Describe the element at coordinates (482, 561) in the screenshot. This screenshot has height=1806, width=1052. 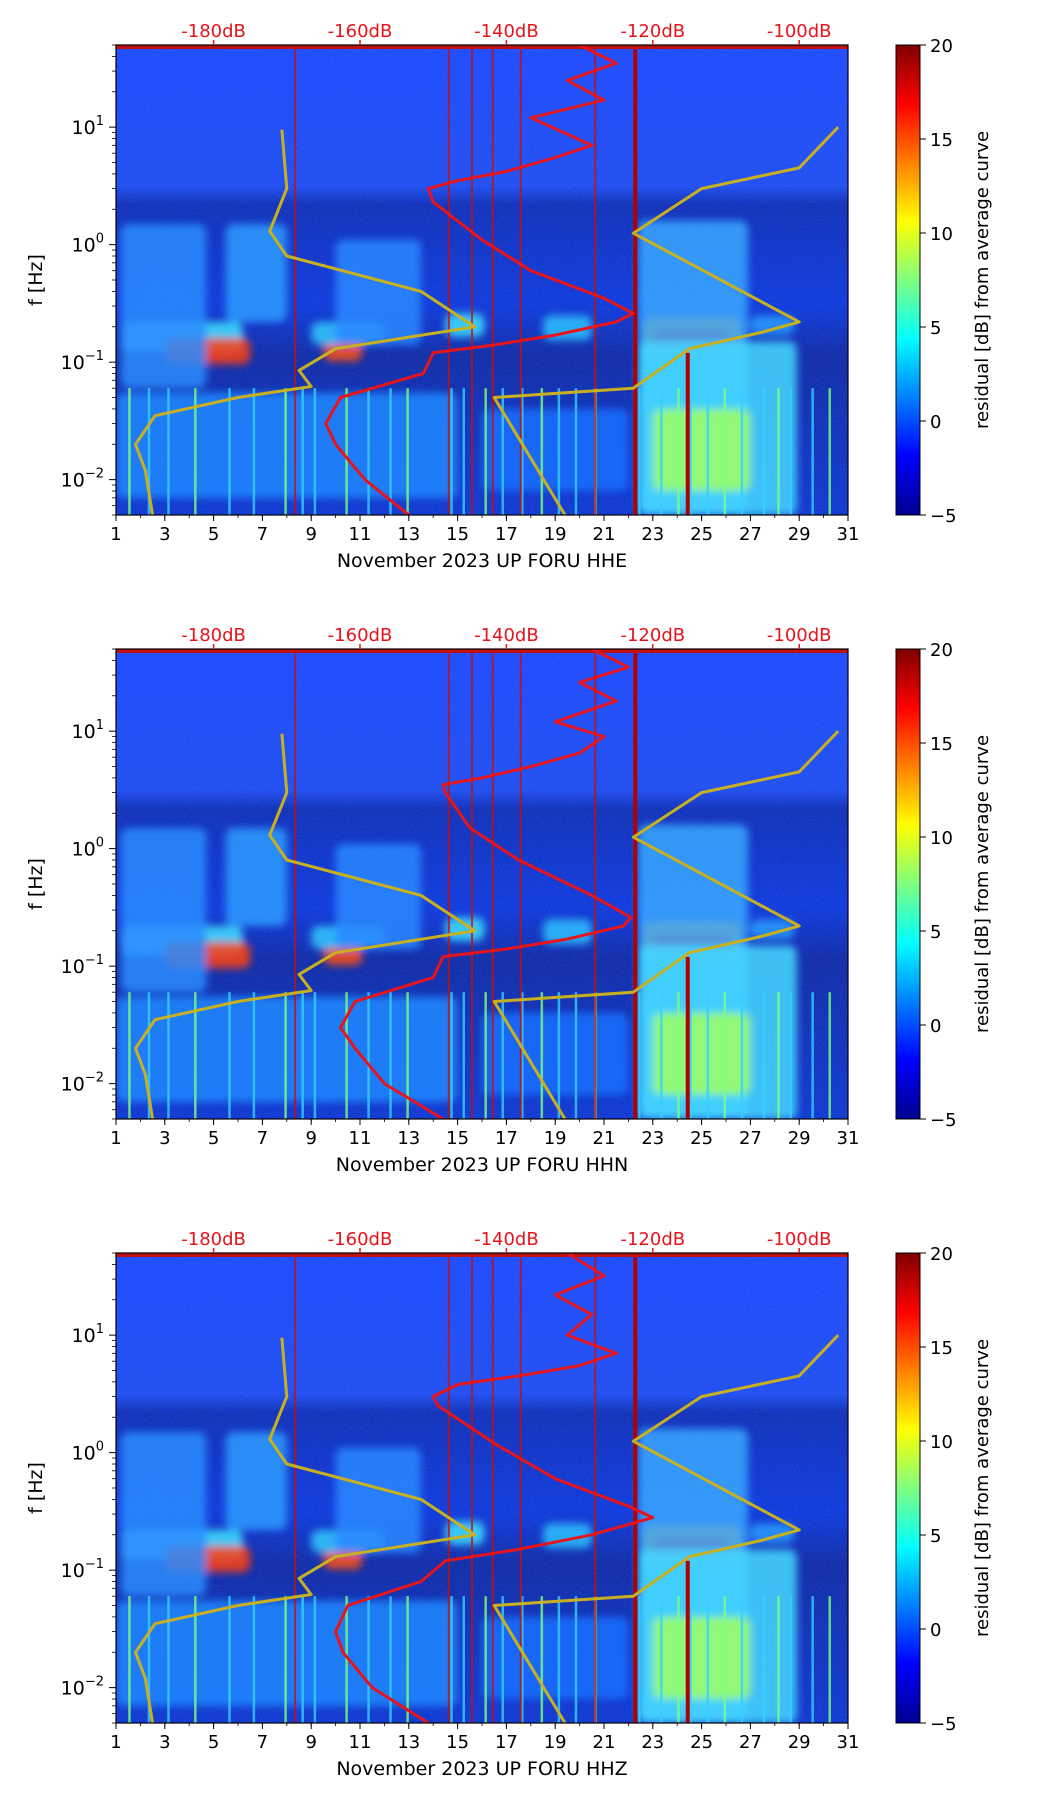
I see `x-axis-label: November 2023 UP FORU HHE` at that location.